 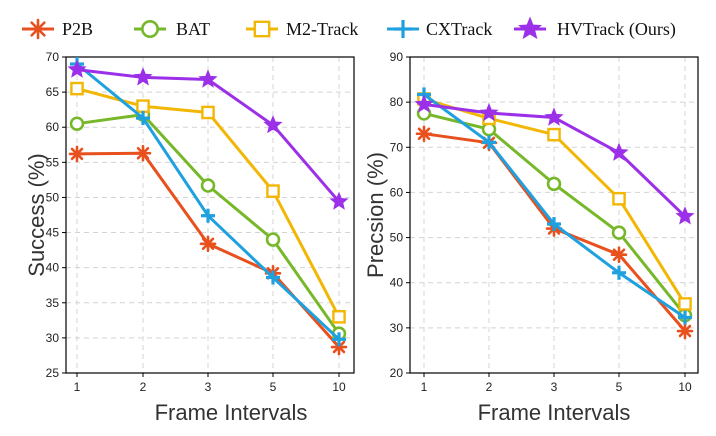 I want to click on legend-item-p2b: P2B, so click(x=57, y=29).